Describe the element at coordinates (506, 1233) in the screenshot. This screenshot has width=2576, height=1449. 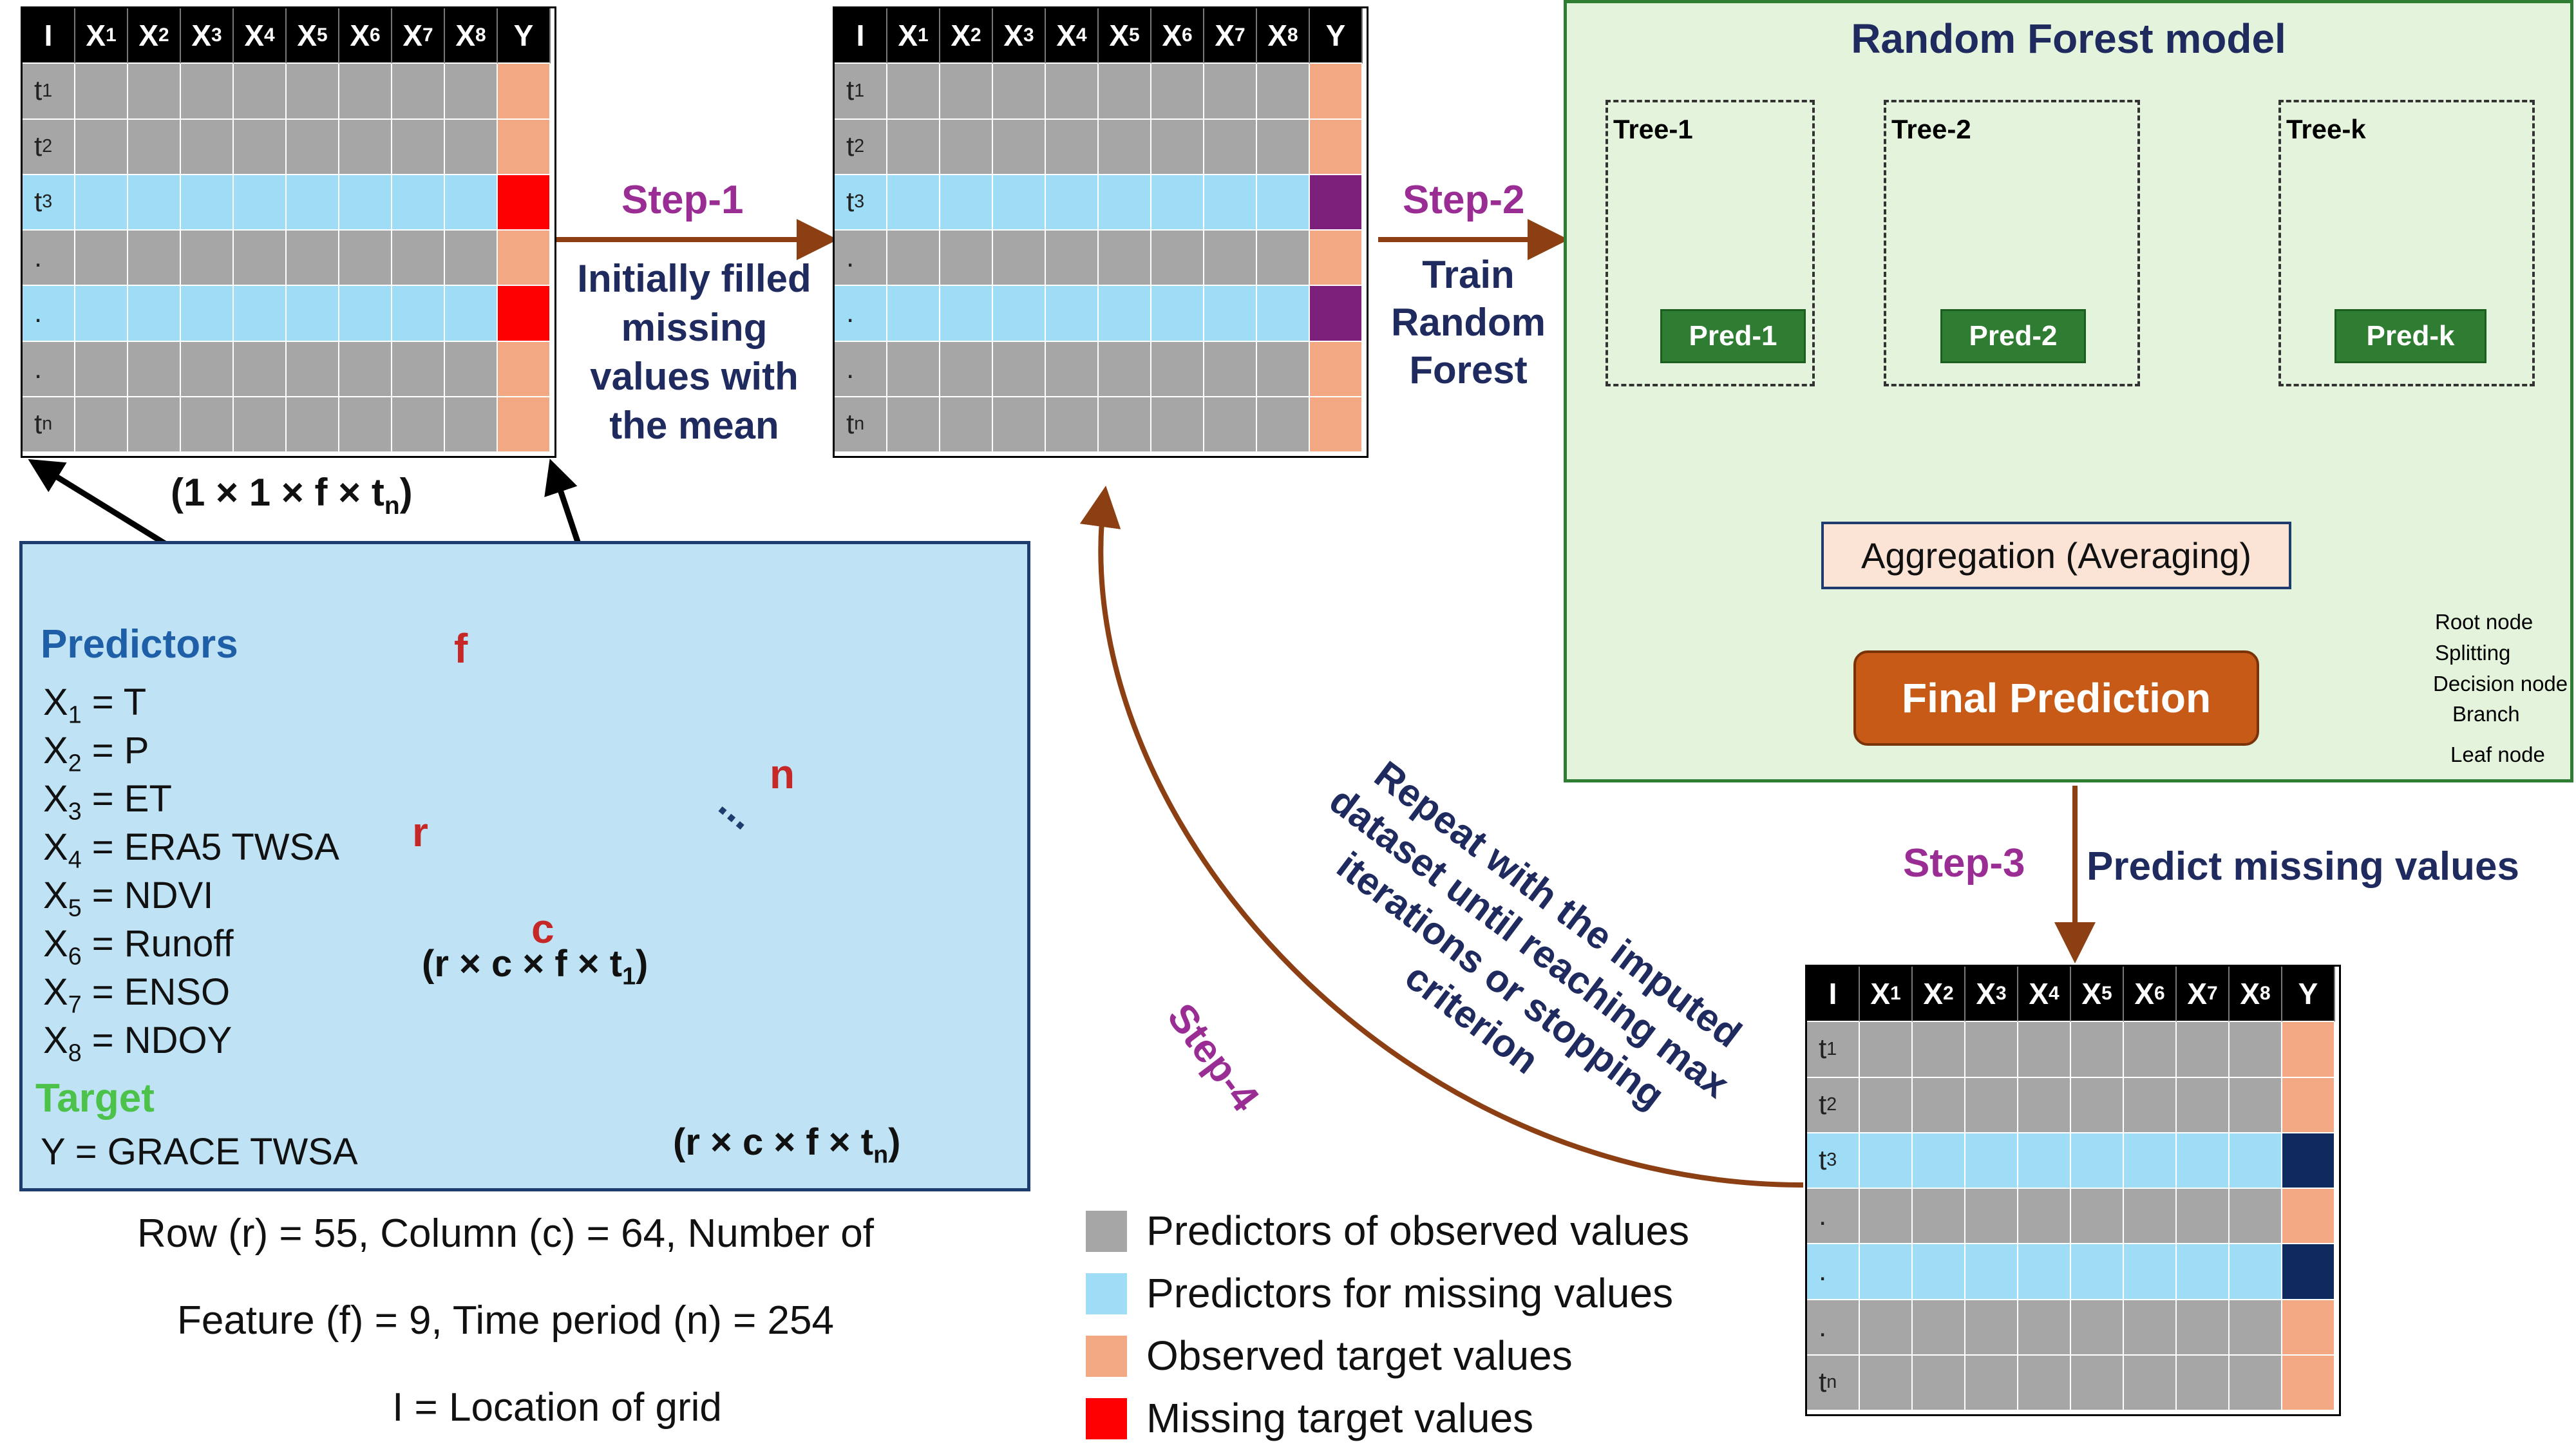
I see `note-line-1: Row (r) = 55, Column (c) = 64, Number of` at that location.